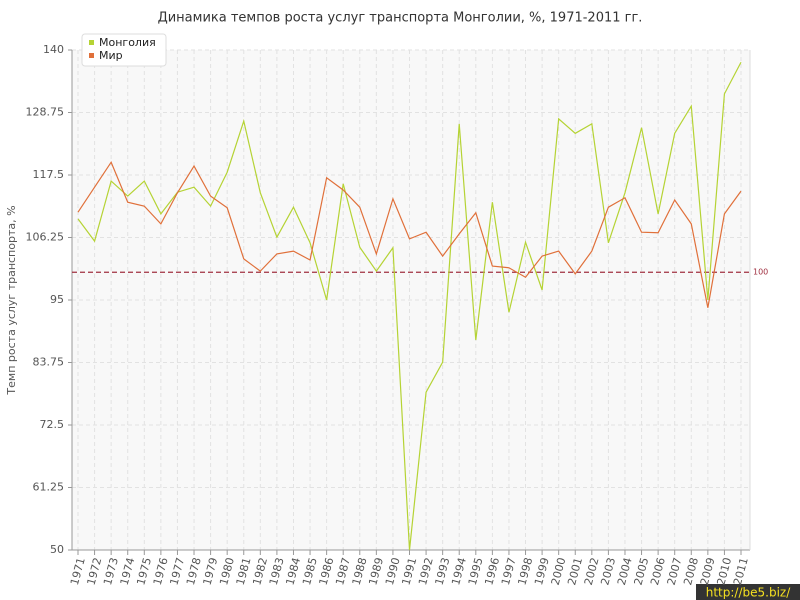  I want to click on x-tick-label: 2011, so click(741, 571).